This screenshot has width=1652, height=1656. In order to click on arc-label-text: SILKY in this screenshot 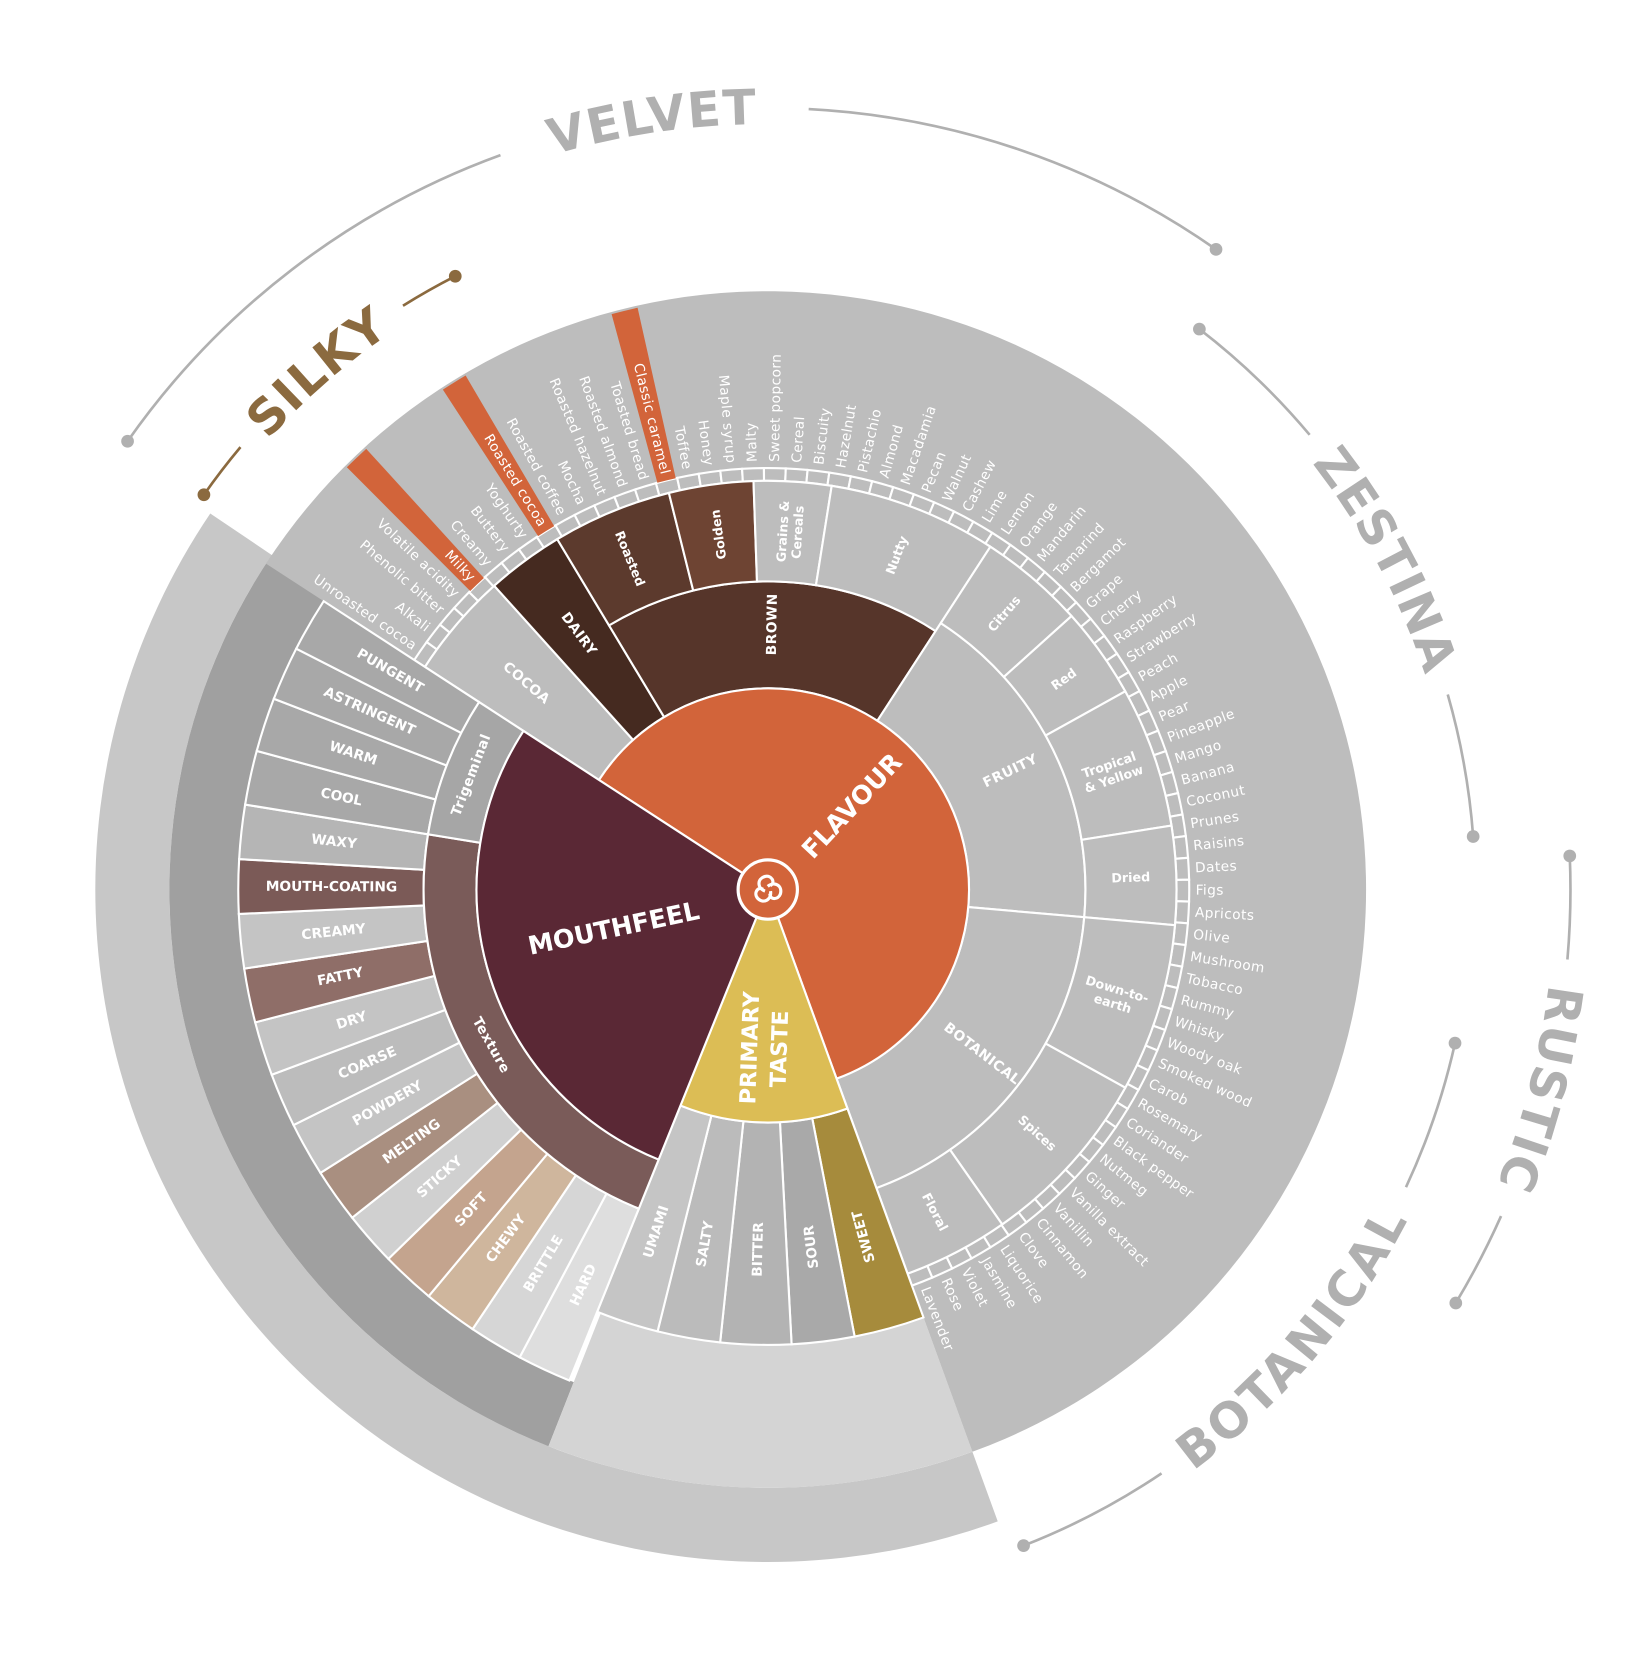, I will do `click(316, 372)`.